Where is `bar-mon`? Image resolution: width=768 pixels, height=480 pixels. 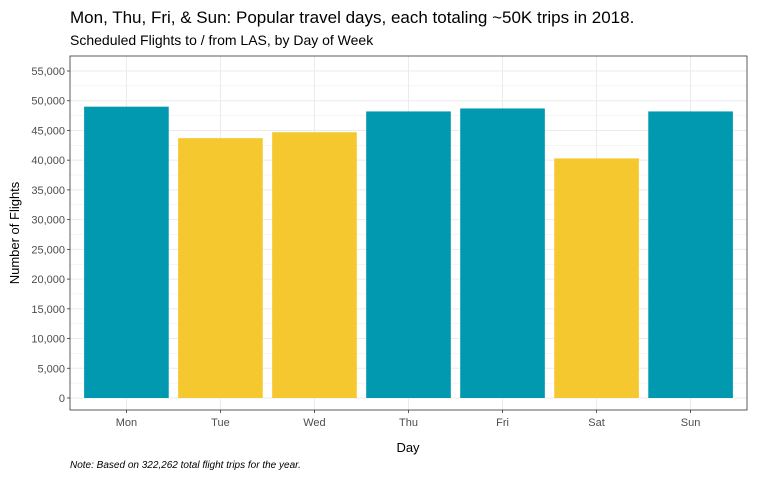 bar-mon is located at coordinates (126, 252).